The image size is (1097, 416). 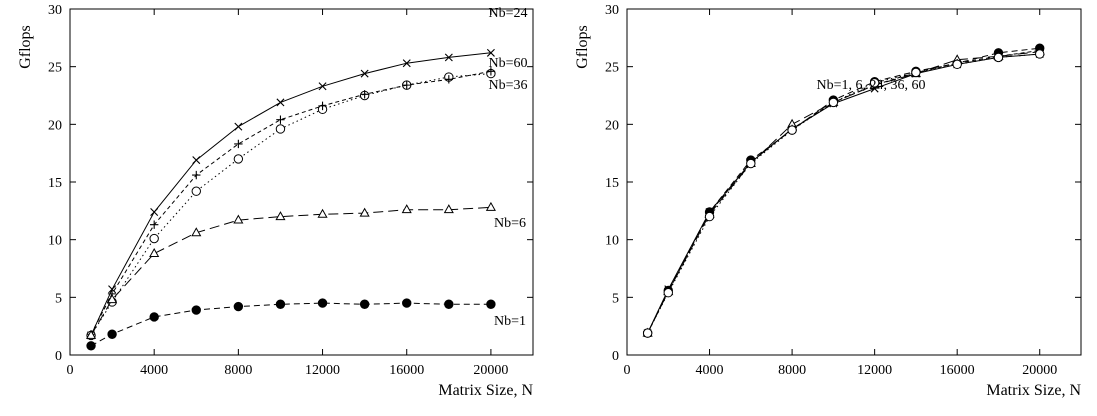 I want to click on series-annotation: Nb=1, 6, 24, 36, 60, so click(x=870, y=85).